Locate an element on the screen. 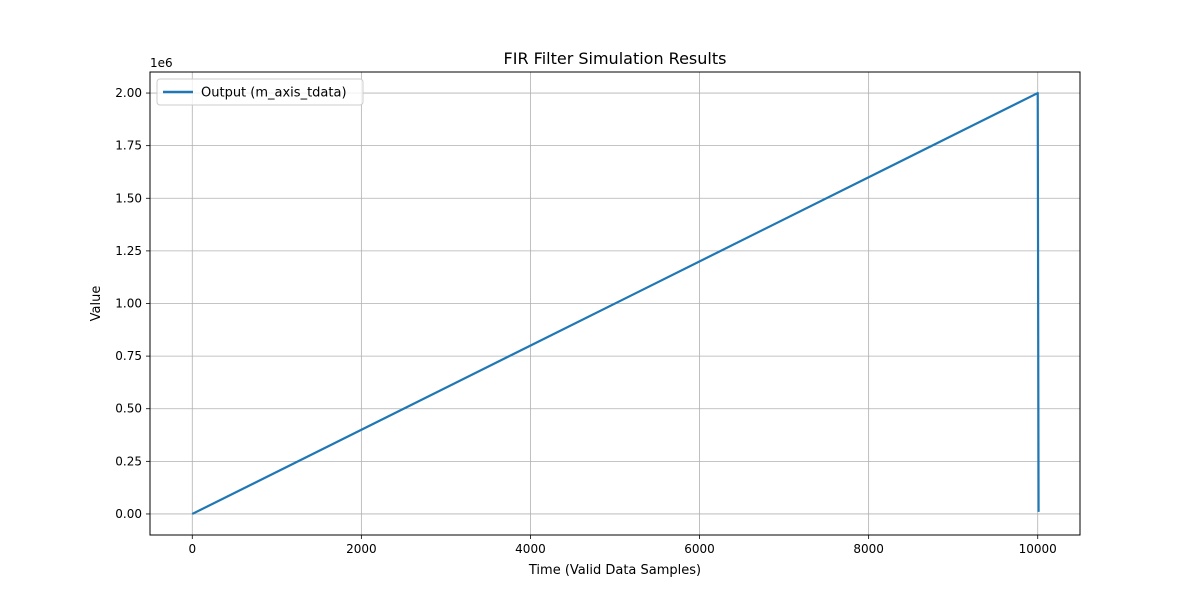  y-tick-label: 0.50 is located at coordinates (128, 409).